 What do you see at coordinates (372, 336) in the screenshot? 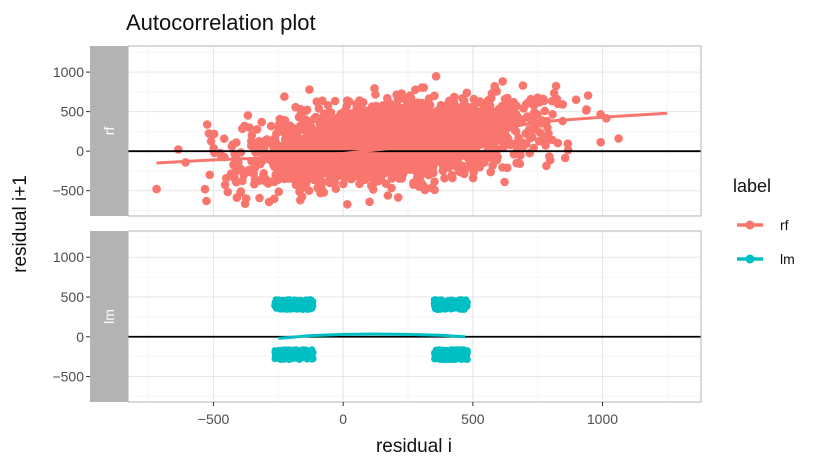
I see `panel-lm-smooth-line` at bounding box center [372, 336].